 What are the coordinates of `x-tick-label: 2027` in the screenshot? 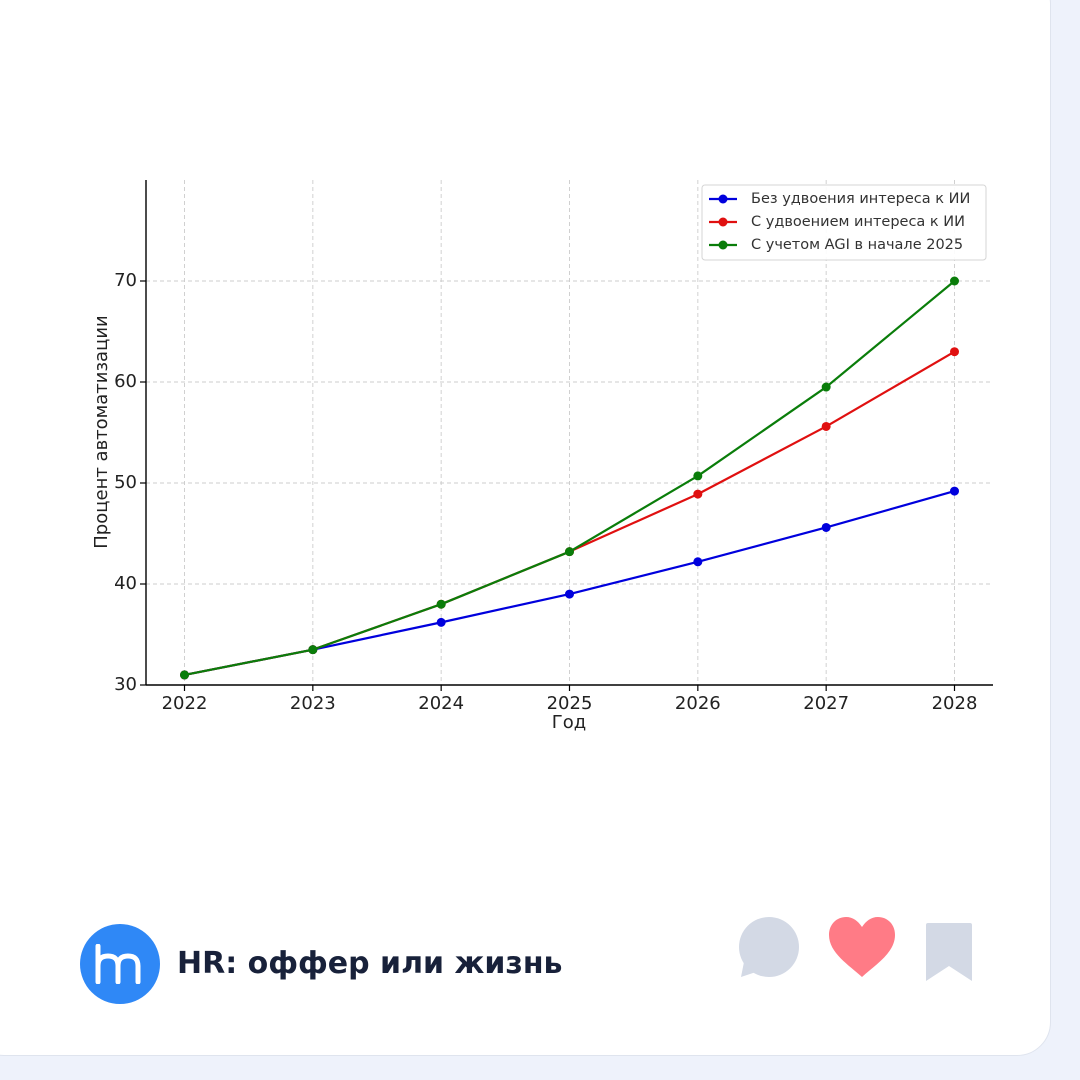 It's located at (826, 703).